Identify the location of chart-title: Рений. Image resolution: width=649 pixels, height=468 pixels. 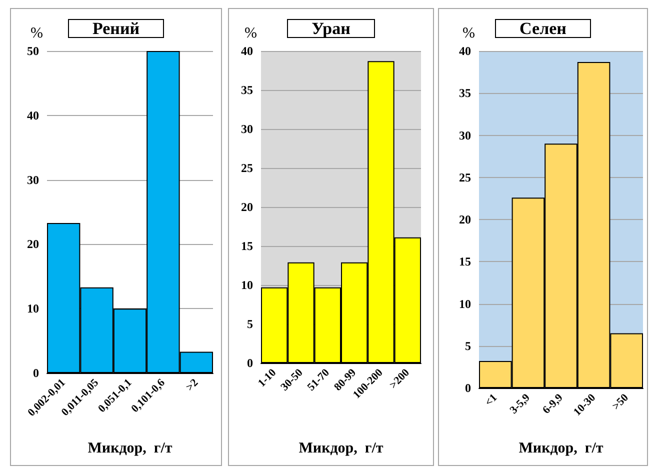
(116, 28).